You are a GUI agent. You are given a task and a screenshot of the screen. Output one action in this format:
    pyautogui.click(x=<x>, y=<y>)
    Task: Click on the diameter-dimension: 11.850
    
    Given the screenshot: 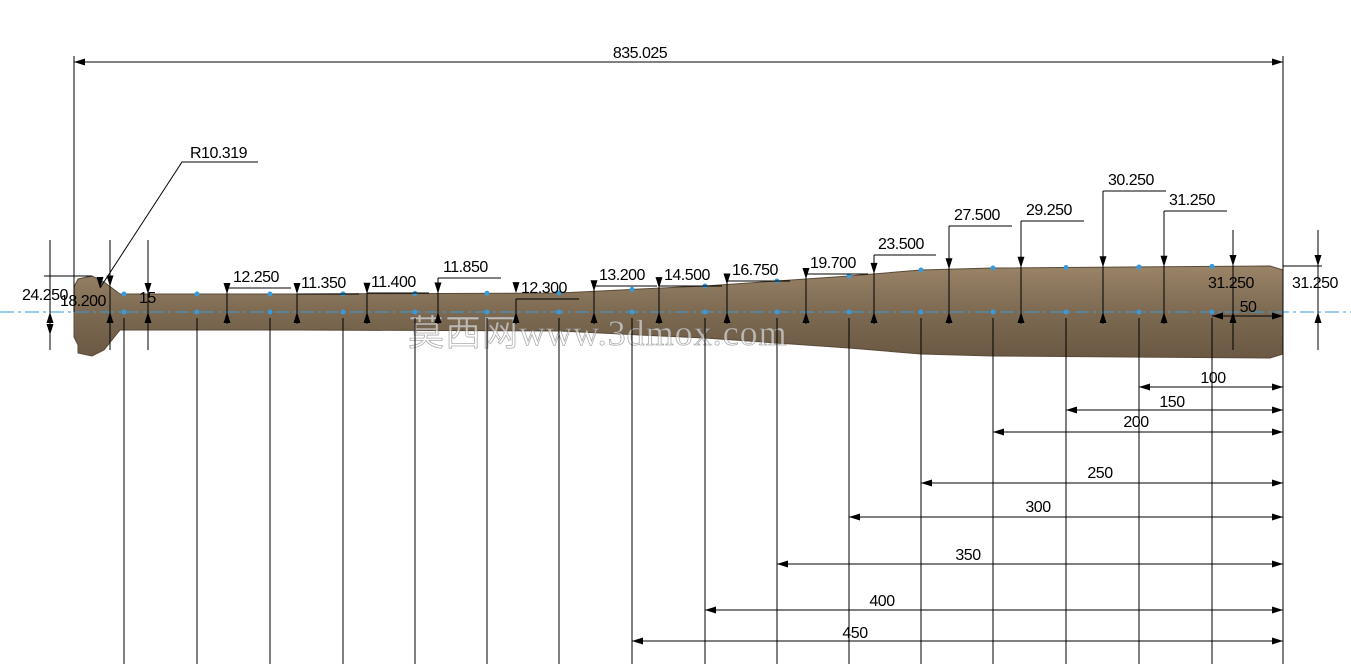 What is the action you would take?
    pyautogui.click(x=465, y=267)
    